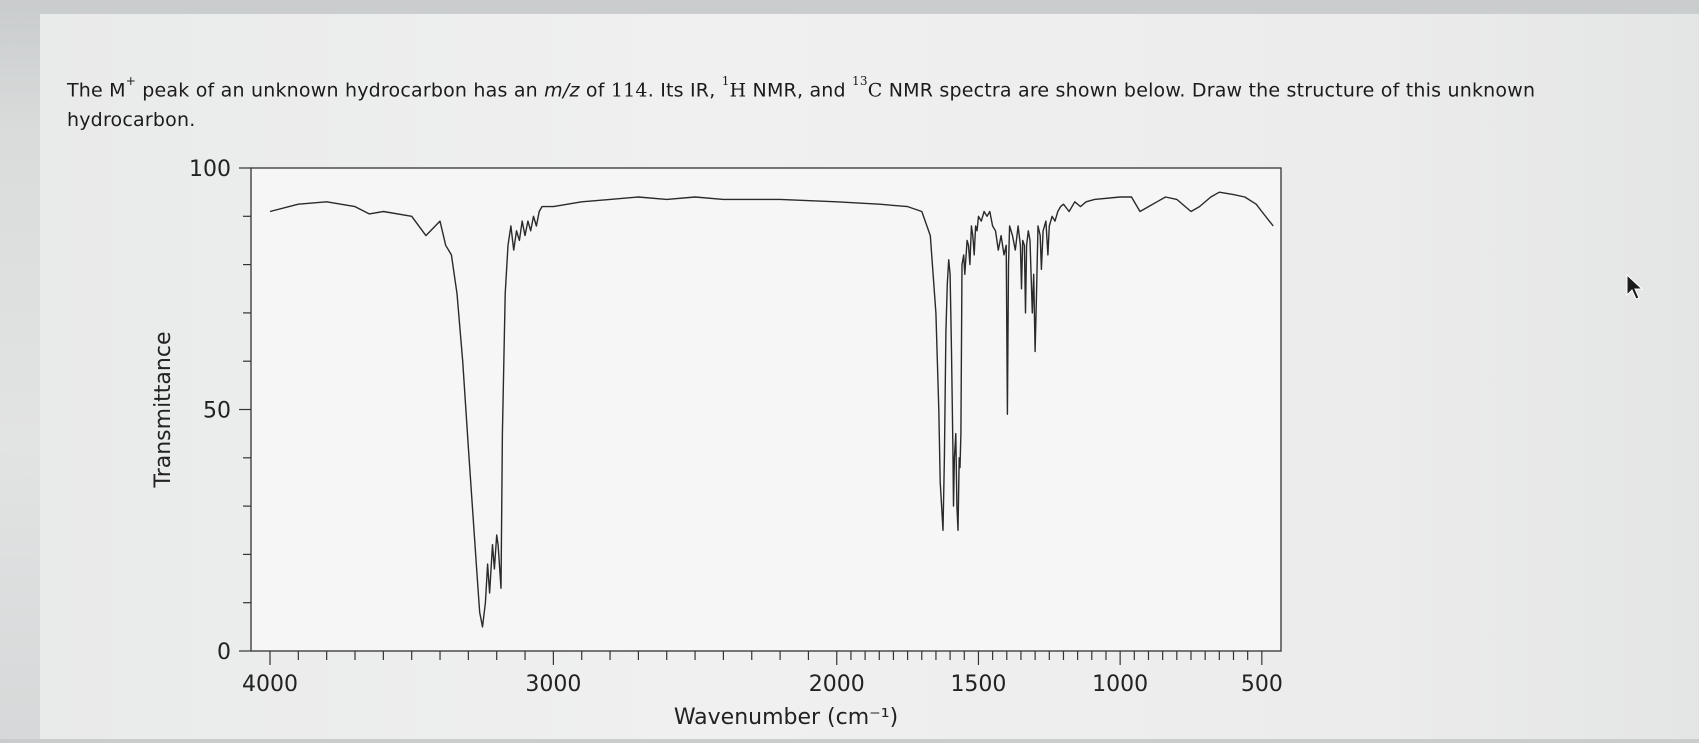 The height and width of the screenshot is (743, 1699). Describe the element at coordinates (340, 90) in the screenshot. I see `question-part2: peak of an unknown hydrocarbon has an` at that location.